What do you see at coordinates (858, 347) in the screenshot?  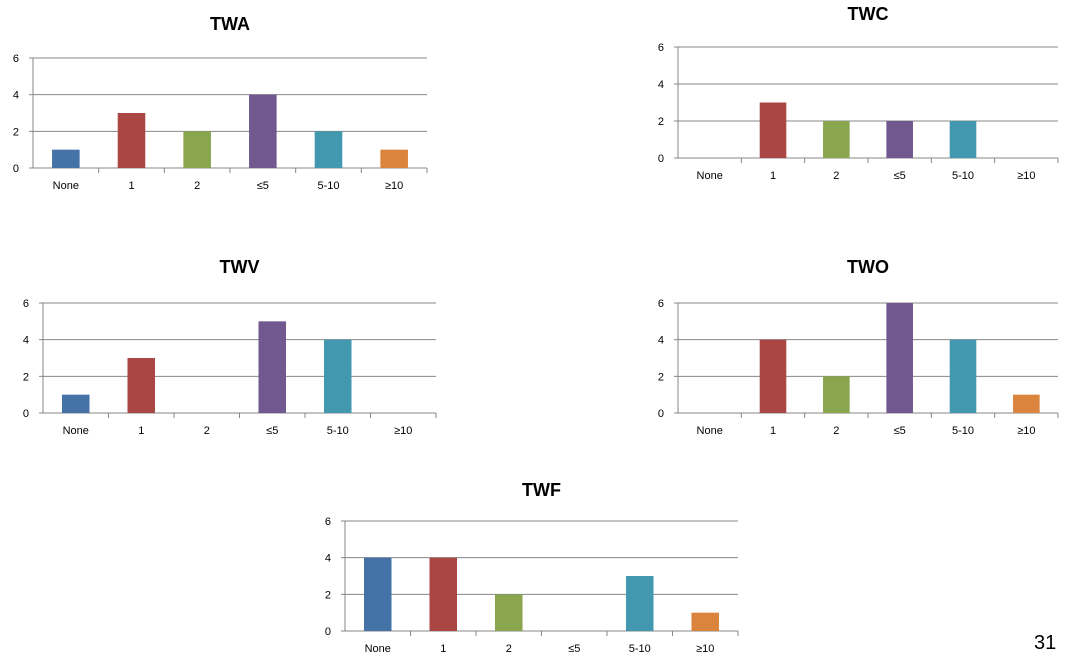 I see `chart-two: TWO 0 2 4 6 None 1 2 ≤5 5-10 ≥10` at bounding box center [858, 347].